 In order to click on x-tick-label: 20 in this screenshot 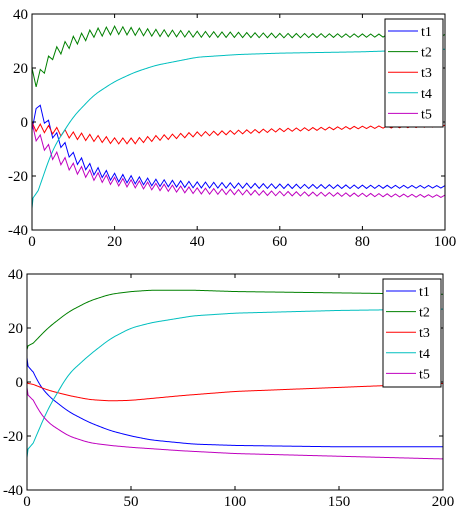, I will do `click(114, 242)`.